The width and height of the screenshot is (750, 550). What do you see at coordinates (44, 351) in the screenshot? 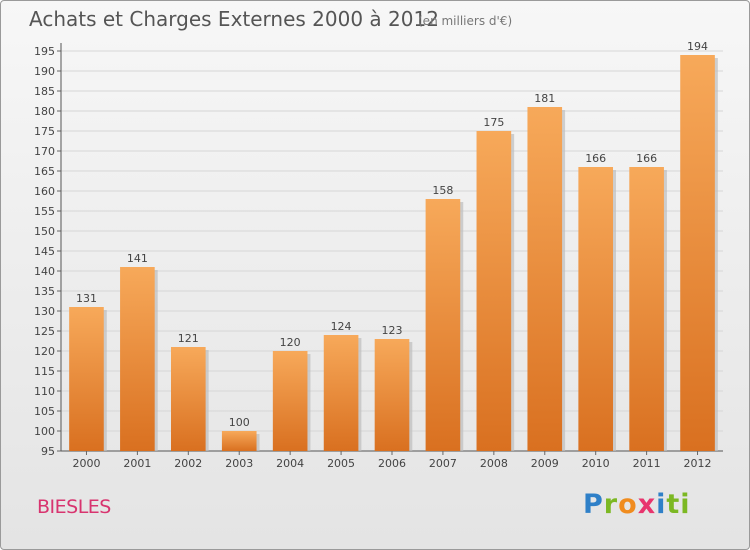
I see `y-tick-label: 120` at bounding box center [44, 351].